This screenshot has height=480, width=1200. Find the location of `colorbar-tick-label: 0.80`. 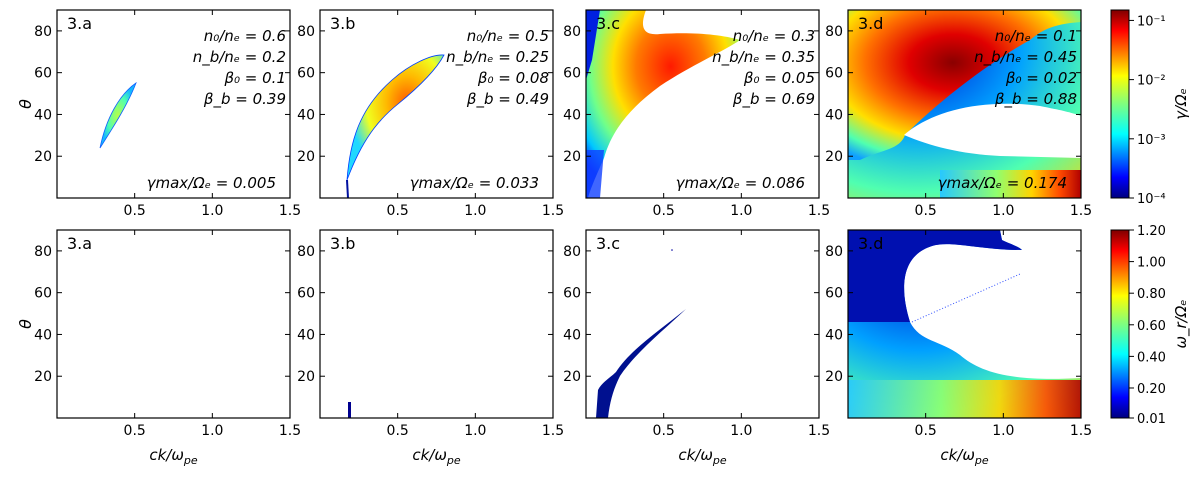

colorbar-tick-label: 0.80 is located at coordinates (1151, 294).